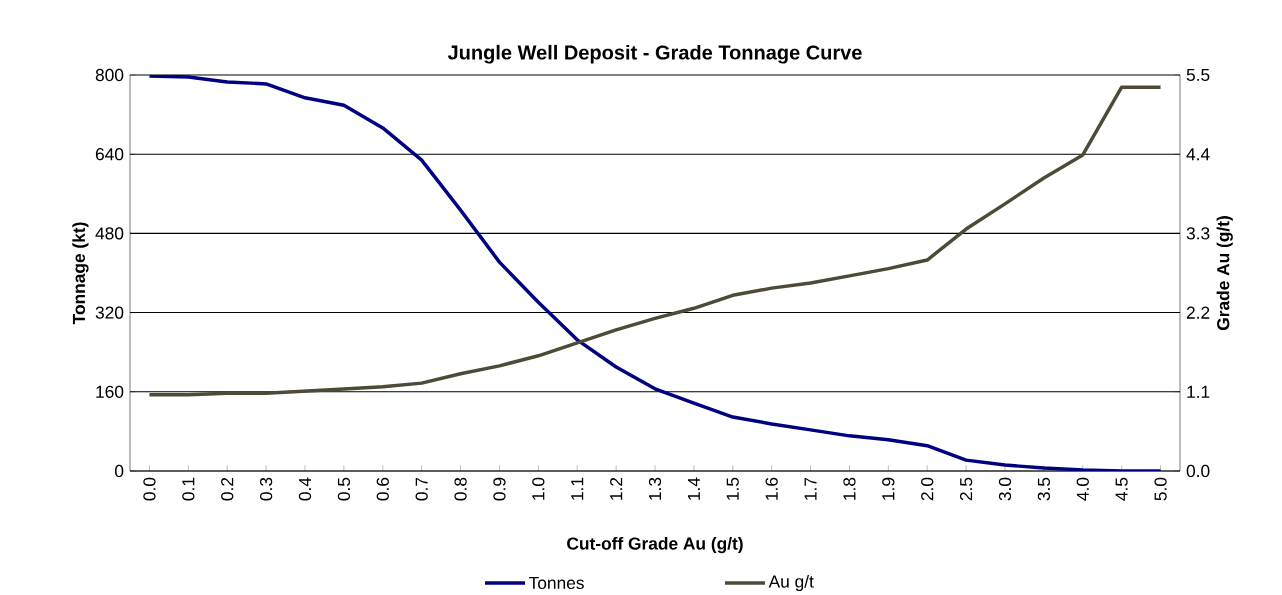 The width and height of the screenshot is (1282, 595). I want to click on chart-title: Jungle Well Deposit - Grade Tonnage Curve, so click(654, 54).